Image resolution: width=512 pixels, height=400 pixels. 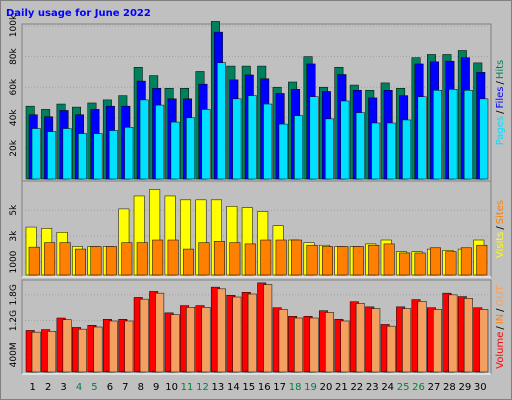 What do you see at coordinates (500, 245) in the screenshot?
I see `legend-entry: Visits` at bounding box center [500, 245].